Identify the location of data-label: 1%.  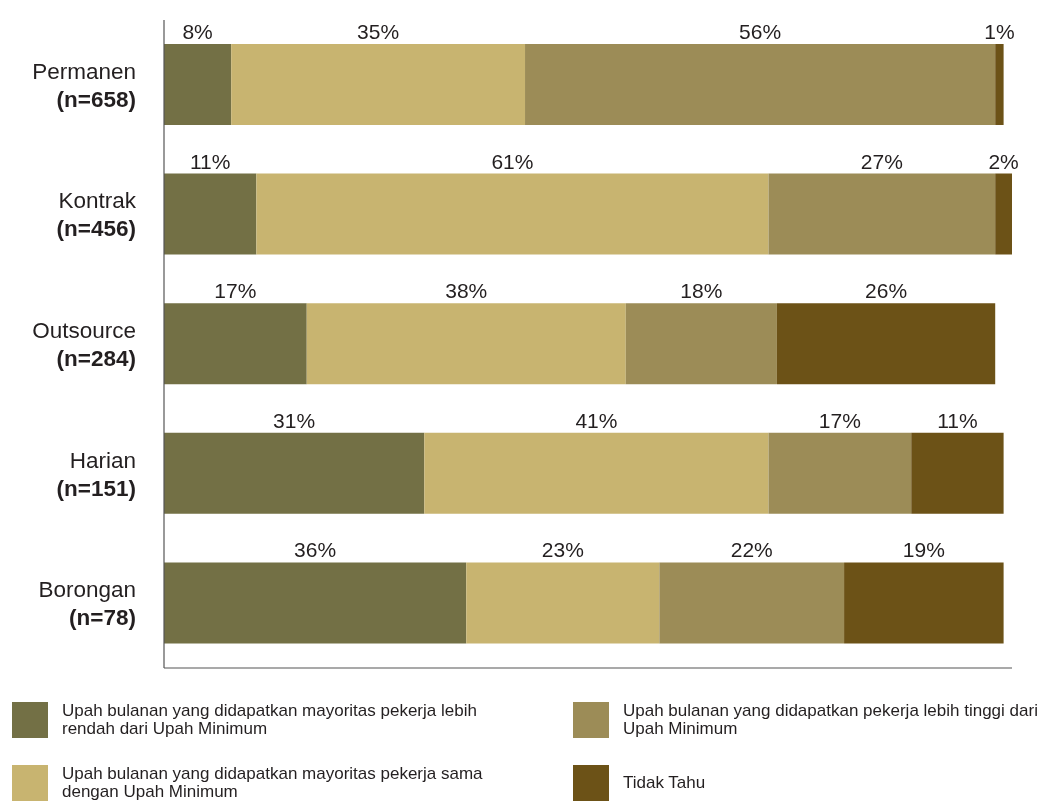
(999, 31).